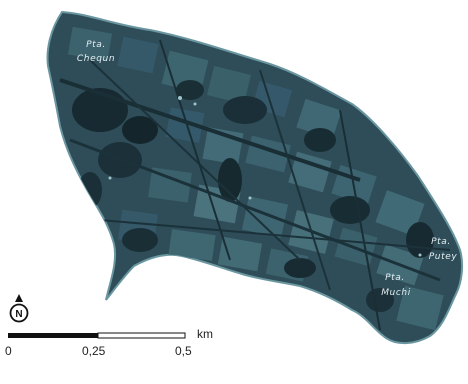 The width and height of the screenshot is (468, 384). I want to click on place-label-putey: Pta. Putey, so click(443, 249).